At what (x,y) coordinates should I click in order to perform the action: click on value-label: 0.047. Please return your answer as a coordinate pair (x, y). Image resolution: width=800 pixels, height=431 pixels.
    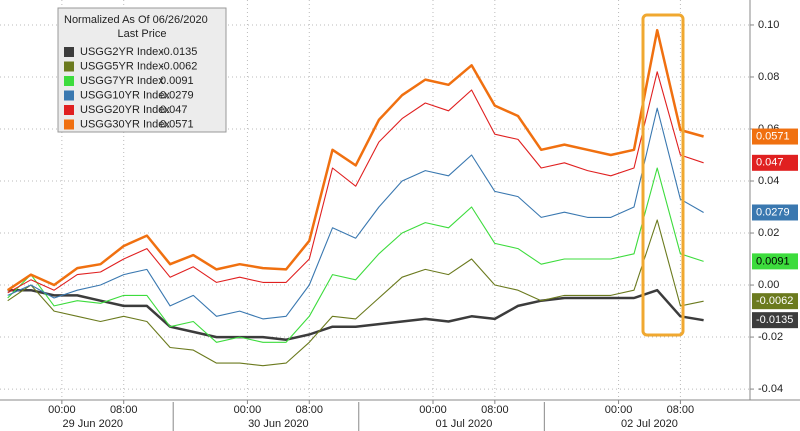
    Looking at the image, I should click on (770, 163).